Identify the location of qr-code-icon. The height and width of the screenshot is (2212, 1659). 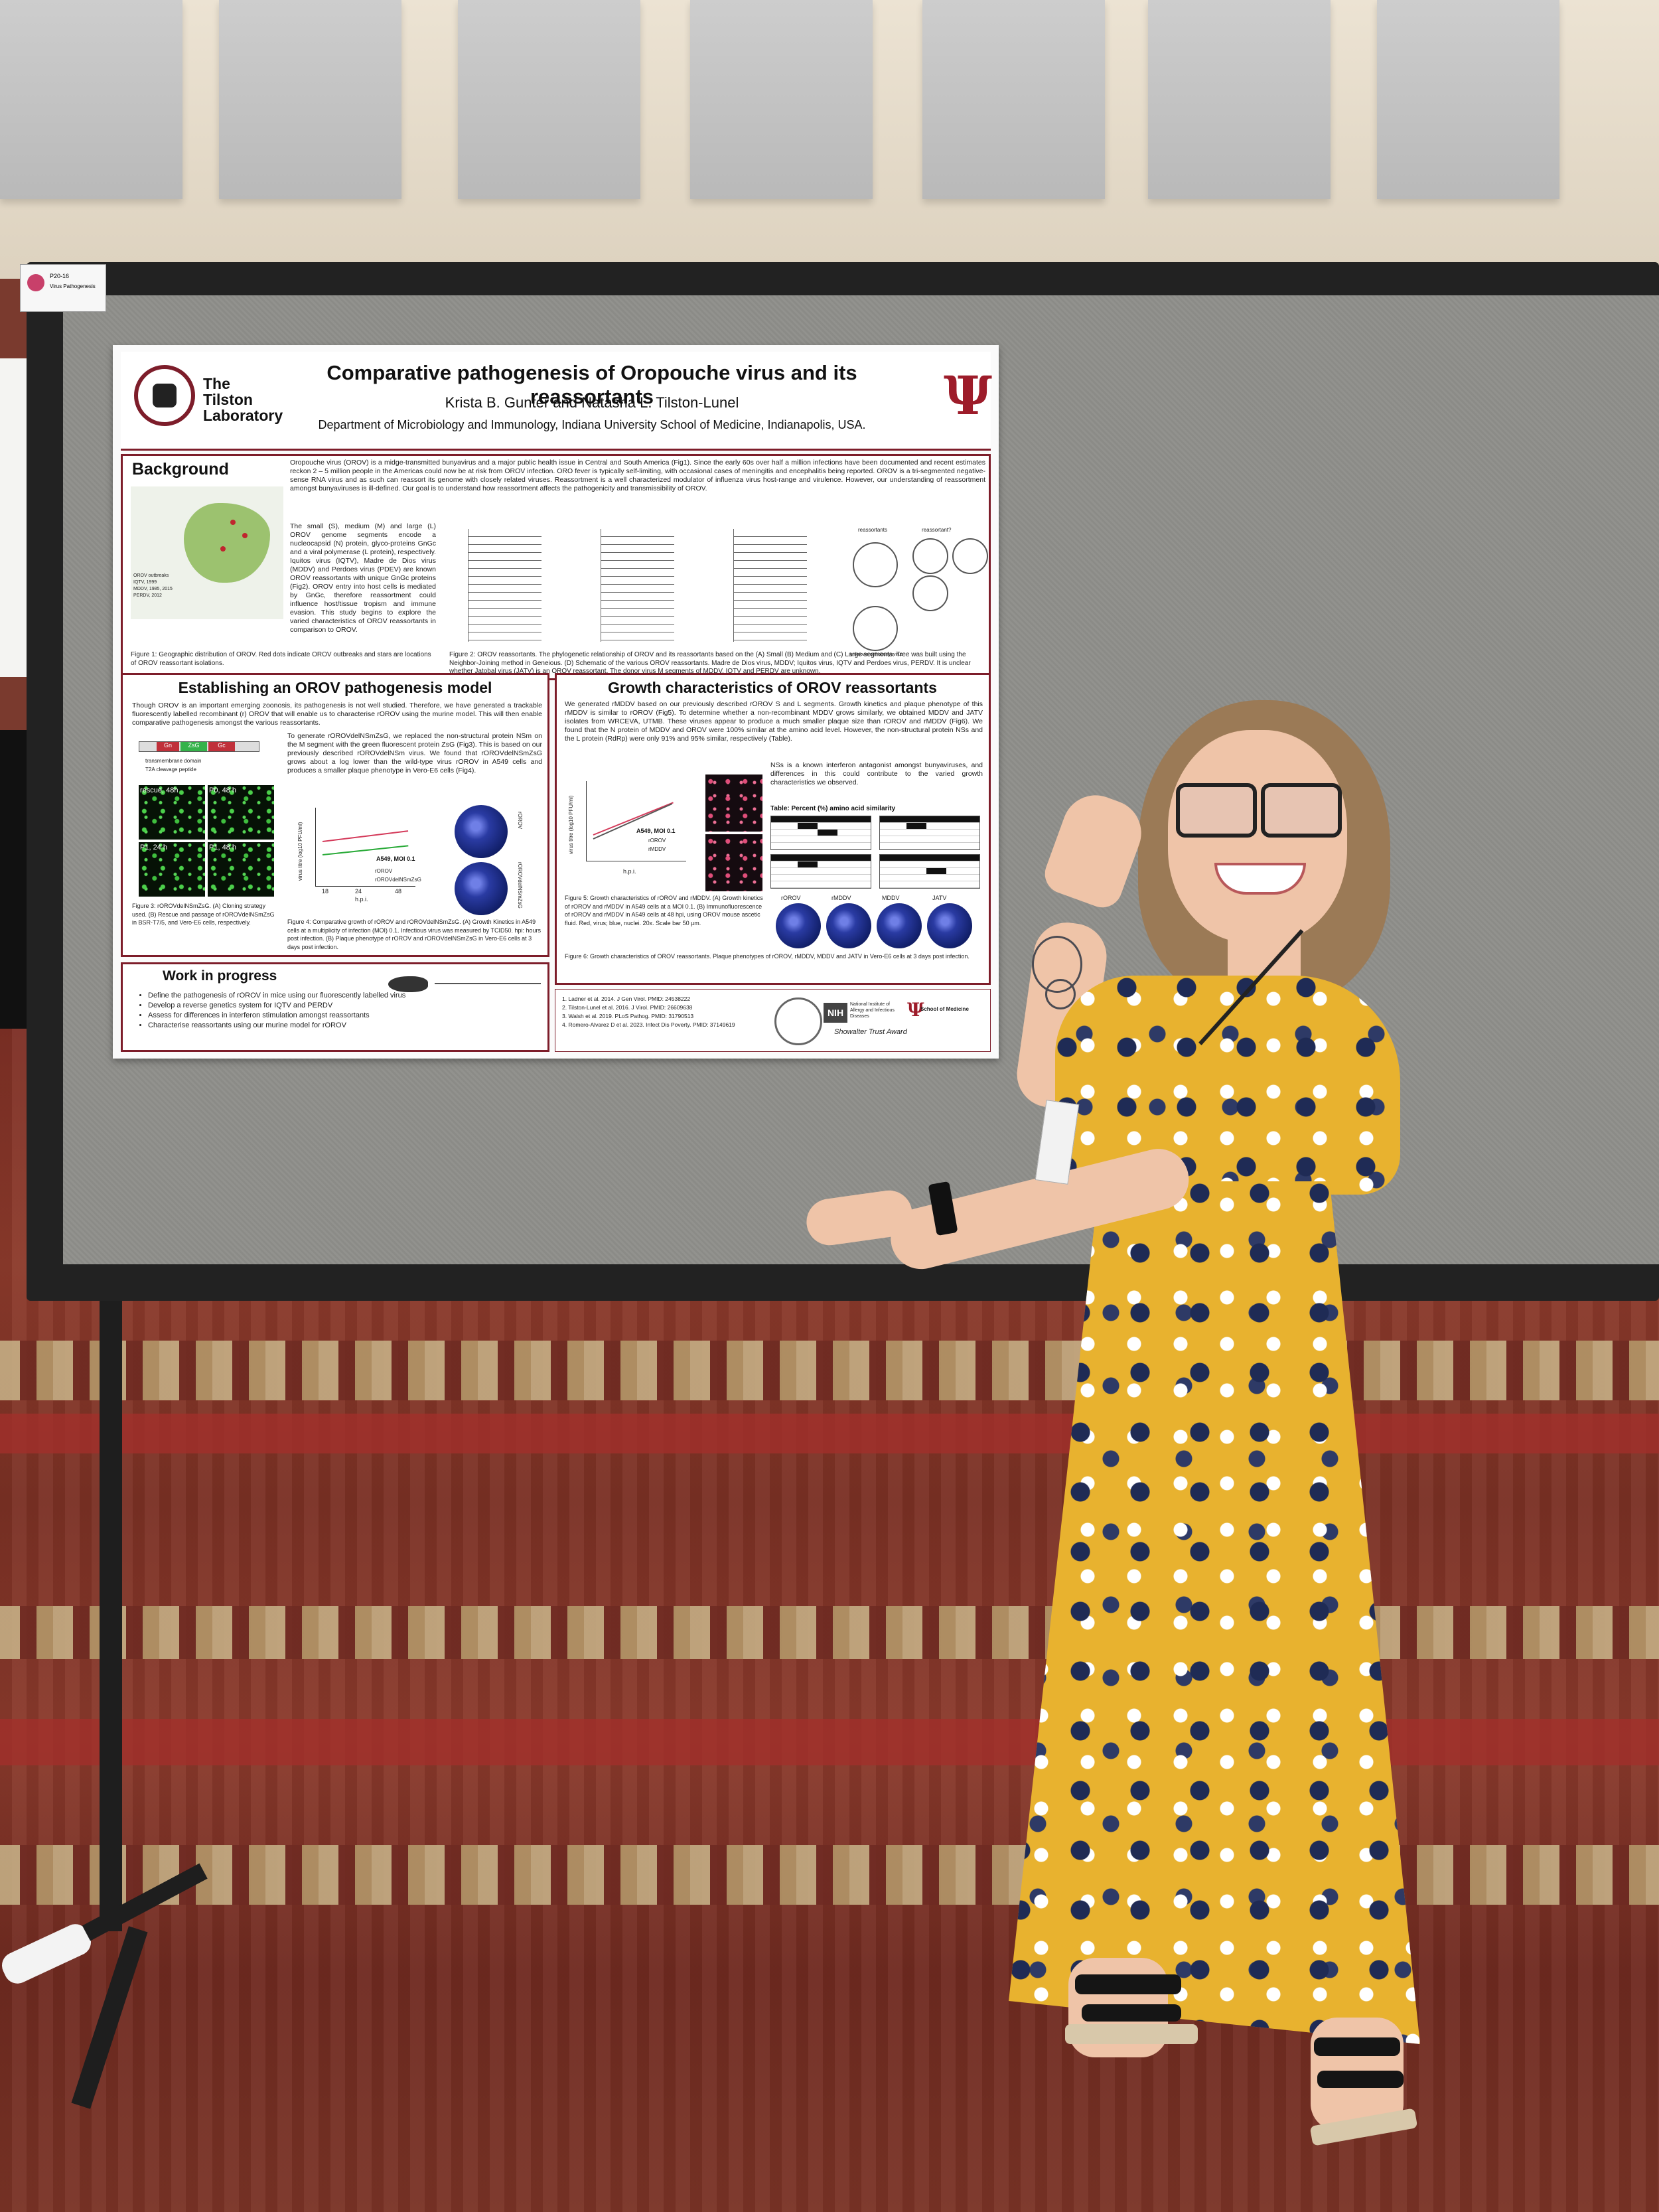
(798, 1021).